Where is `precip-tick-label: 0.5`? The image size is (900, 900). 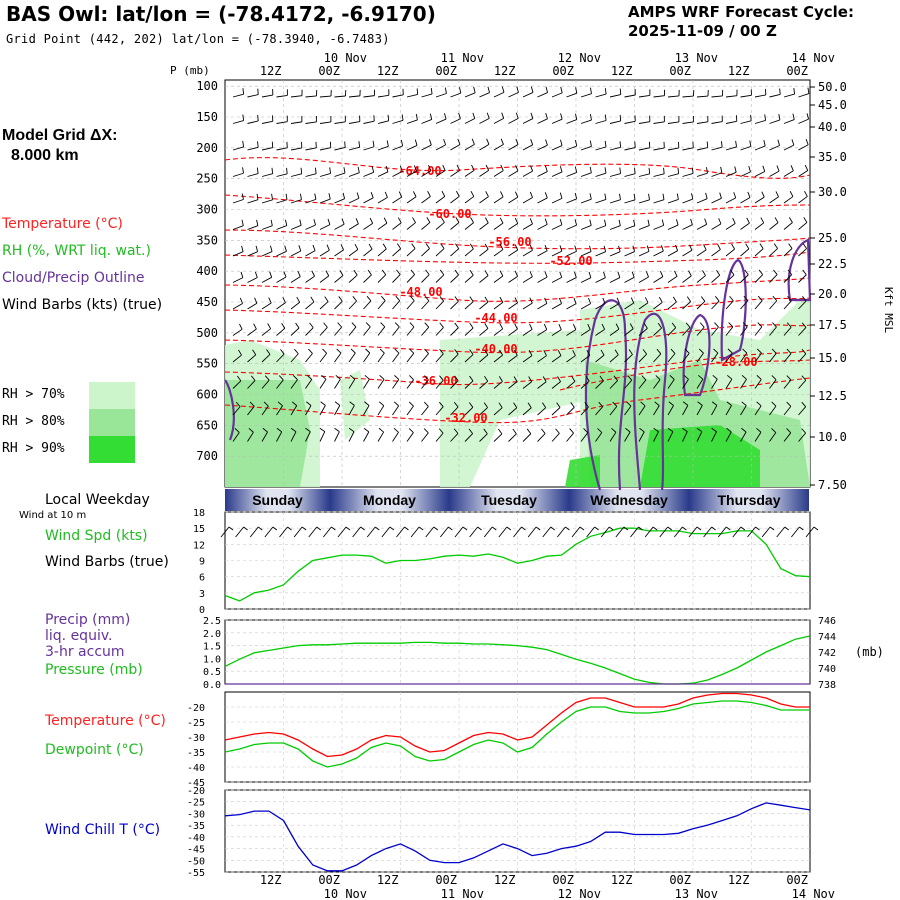 precip-tick-label: 0.5 is located at coordinates (212, 672).